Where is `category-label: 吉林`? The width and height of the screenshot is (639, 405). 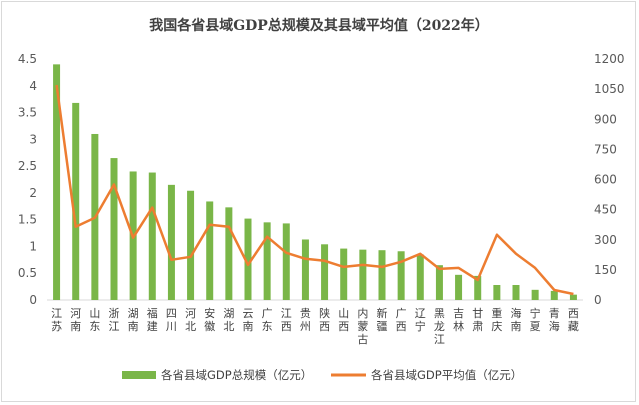 category-label: 吉林 is located at coordinates (458, 320).